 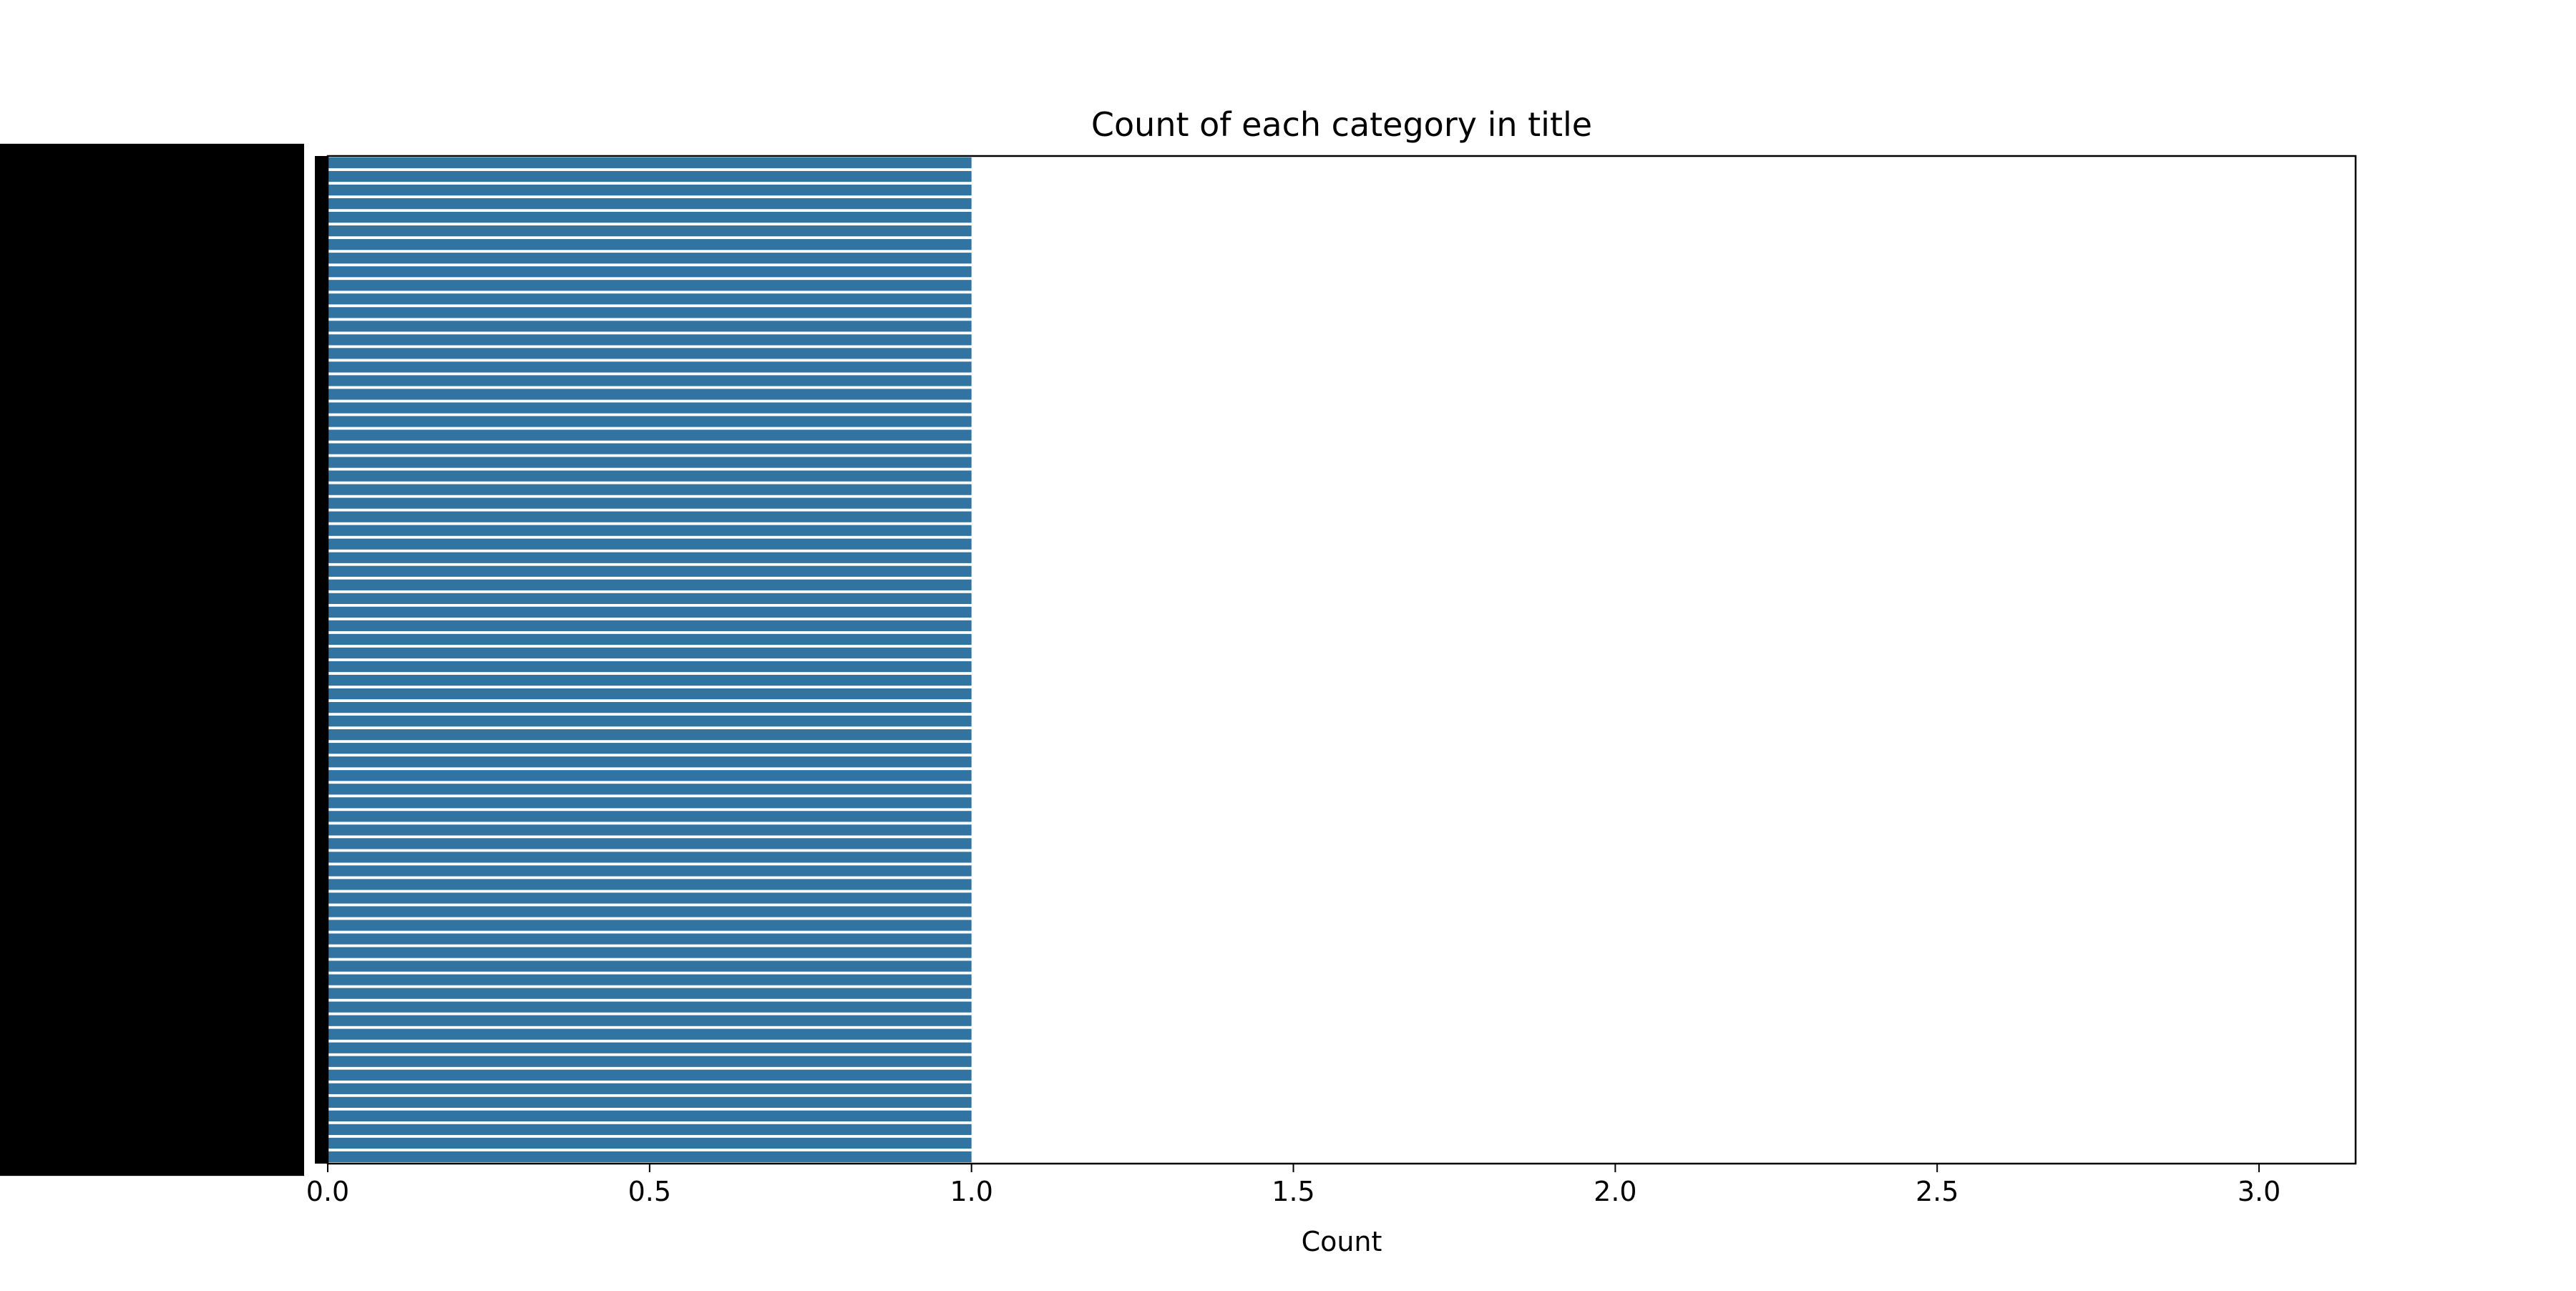 I want to click on y-tick-labels, so click(x=164, y=659).